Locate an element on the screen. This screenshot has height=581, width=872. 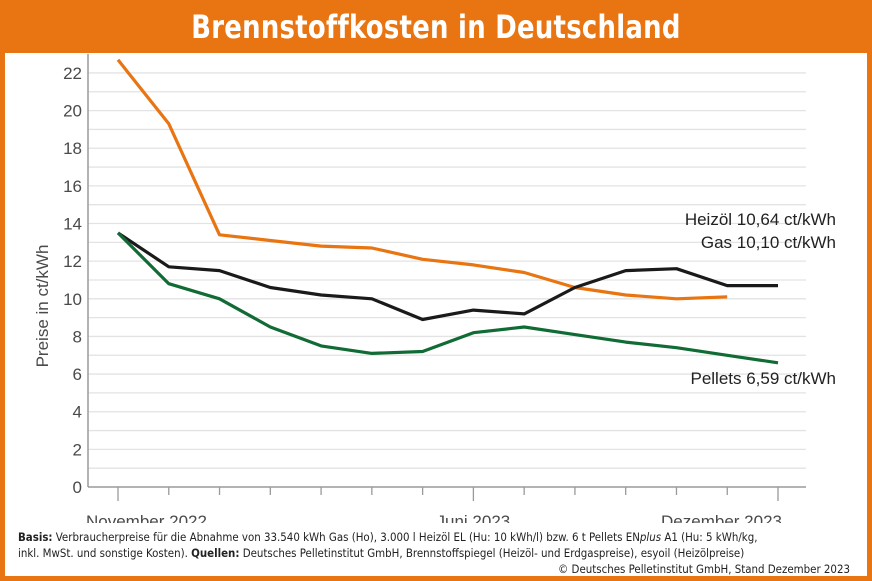
basis-label: Basis: is located at coordinates (35, 537).